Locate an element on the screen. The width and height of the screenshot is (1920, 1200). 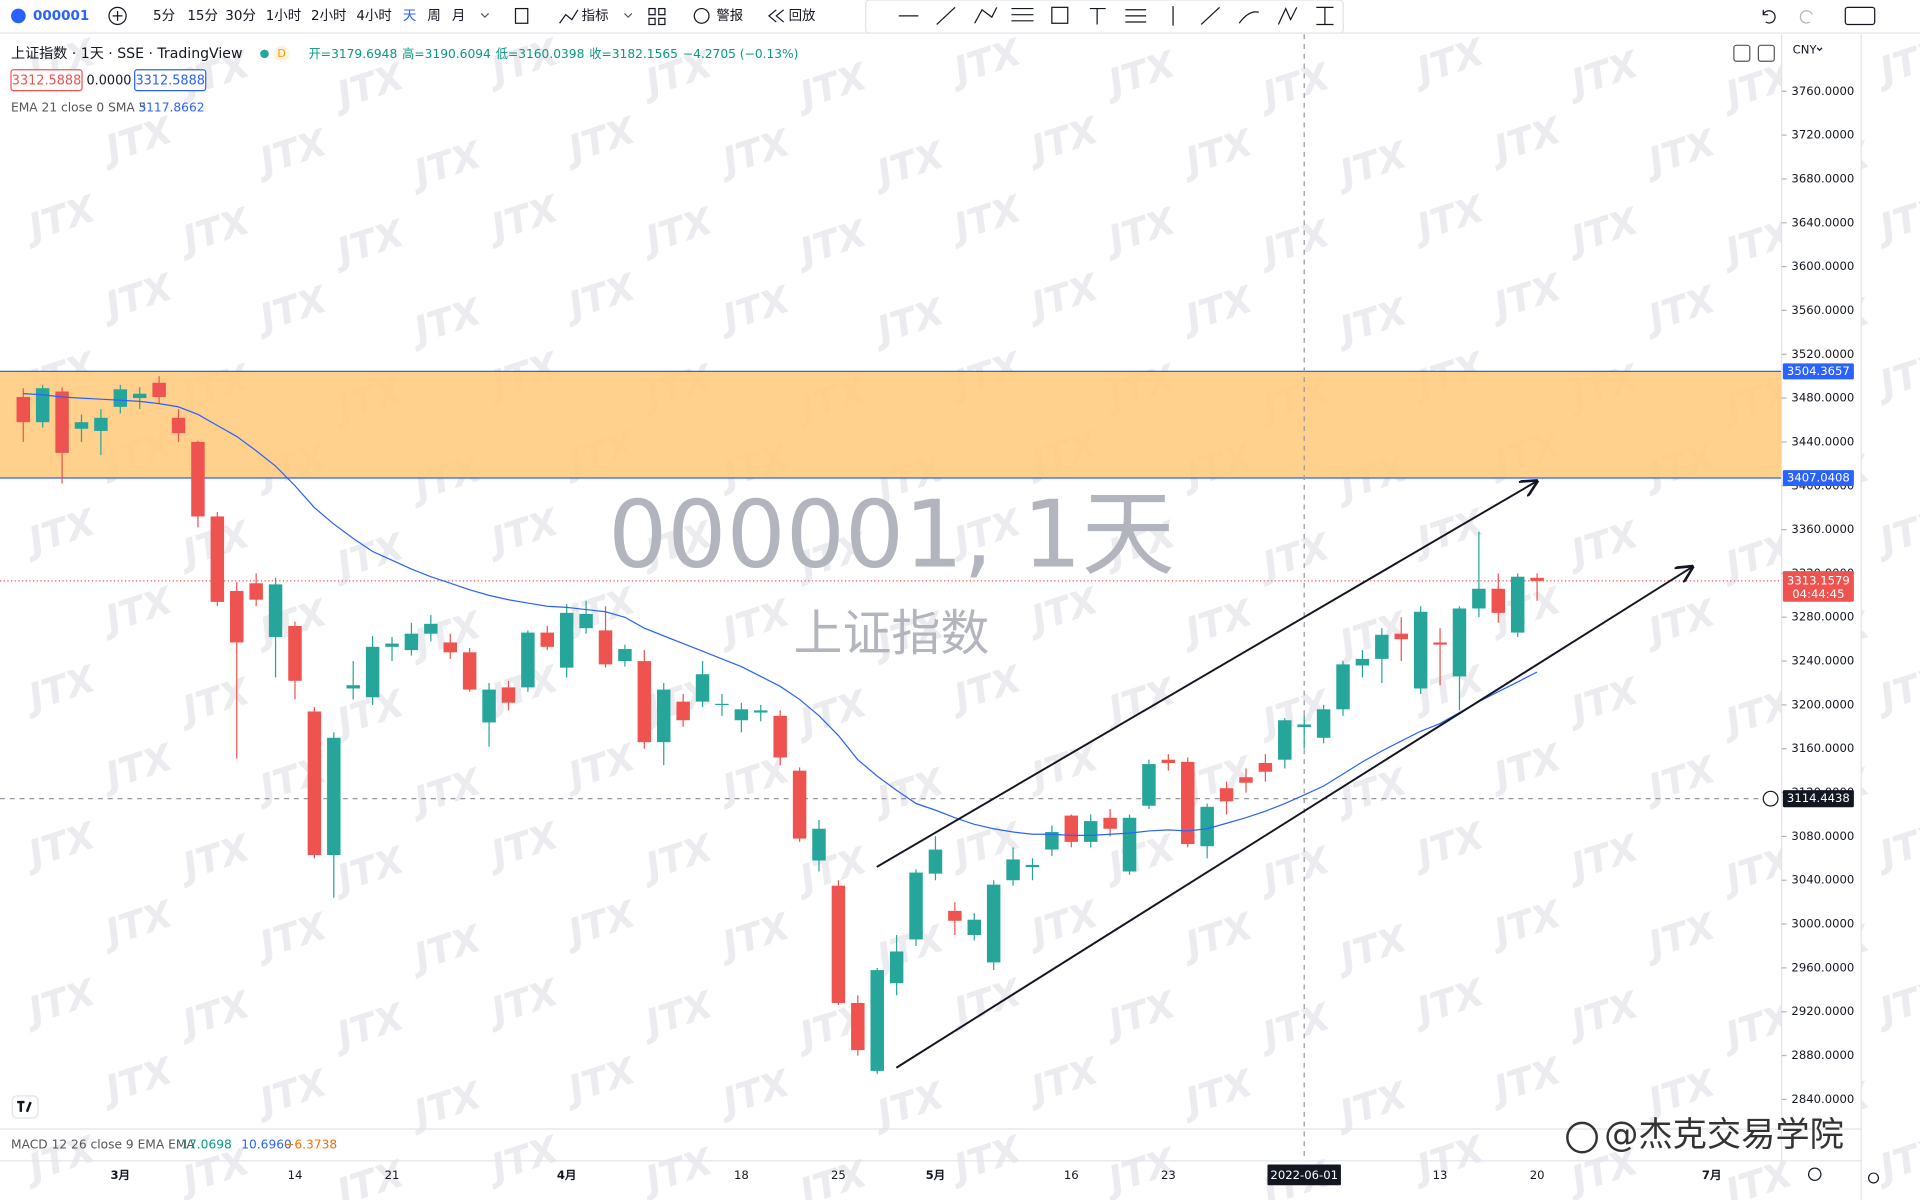
signal-value: 10.6960 is located at coordinates (266, 1144).